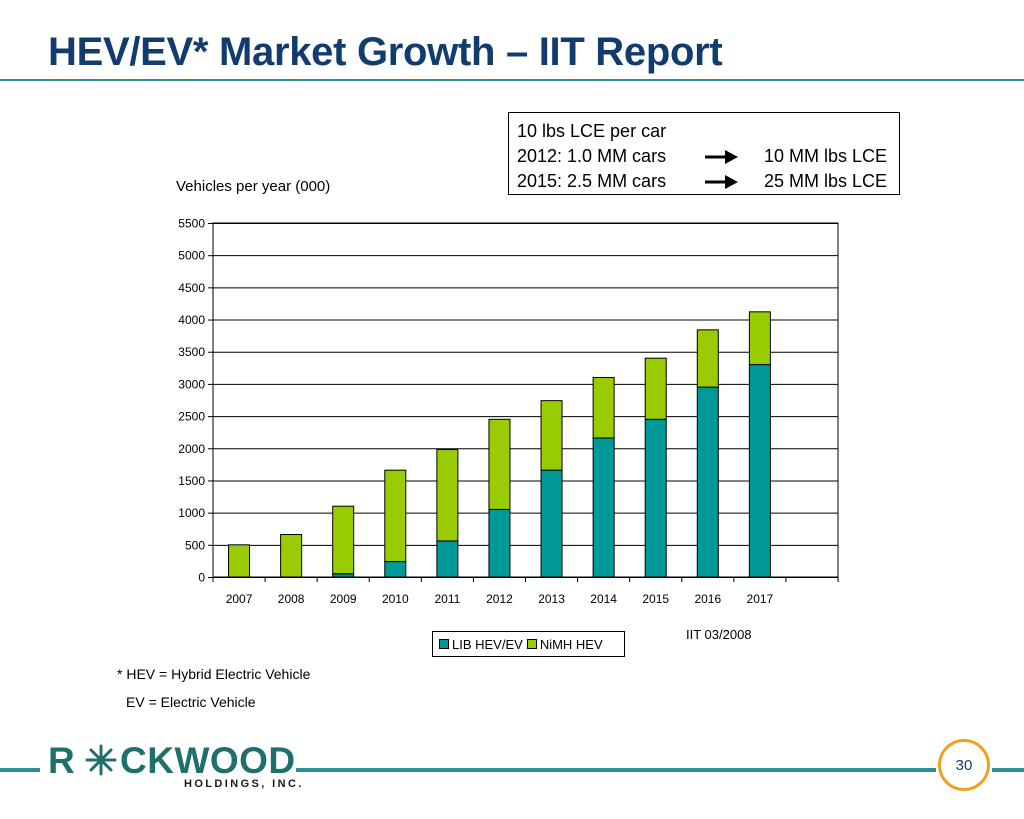 The height and width of the screenshot is (819, 1024). I want to click on page-number-label: 30, so click(964, 765).